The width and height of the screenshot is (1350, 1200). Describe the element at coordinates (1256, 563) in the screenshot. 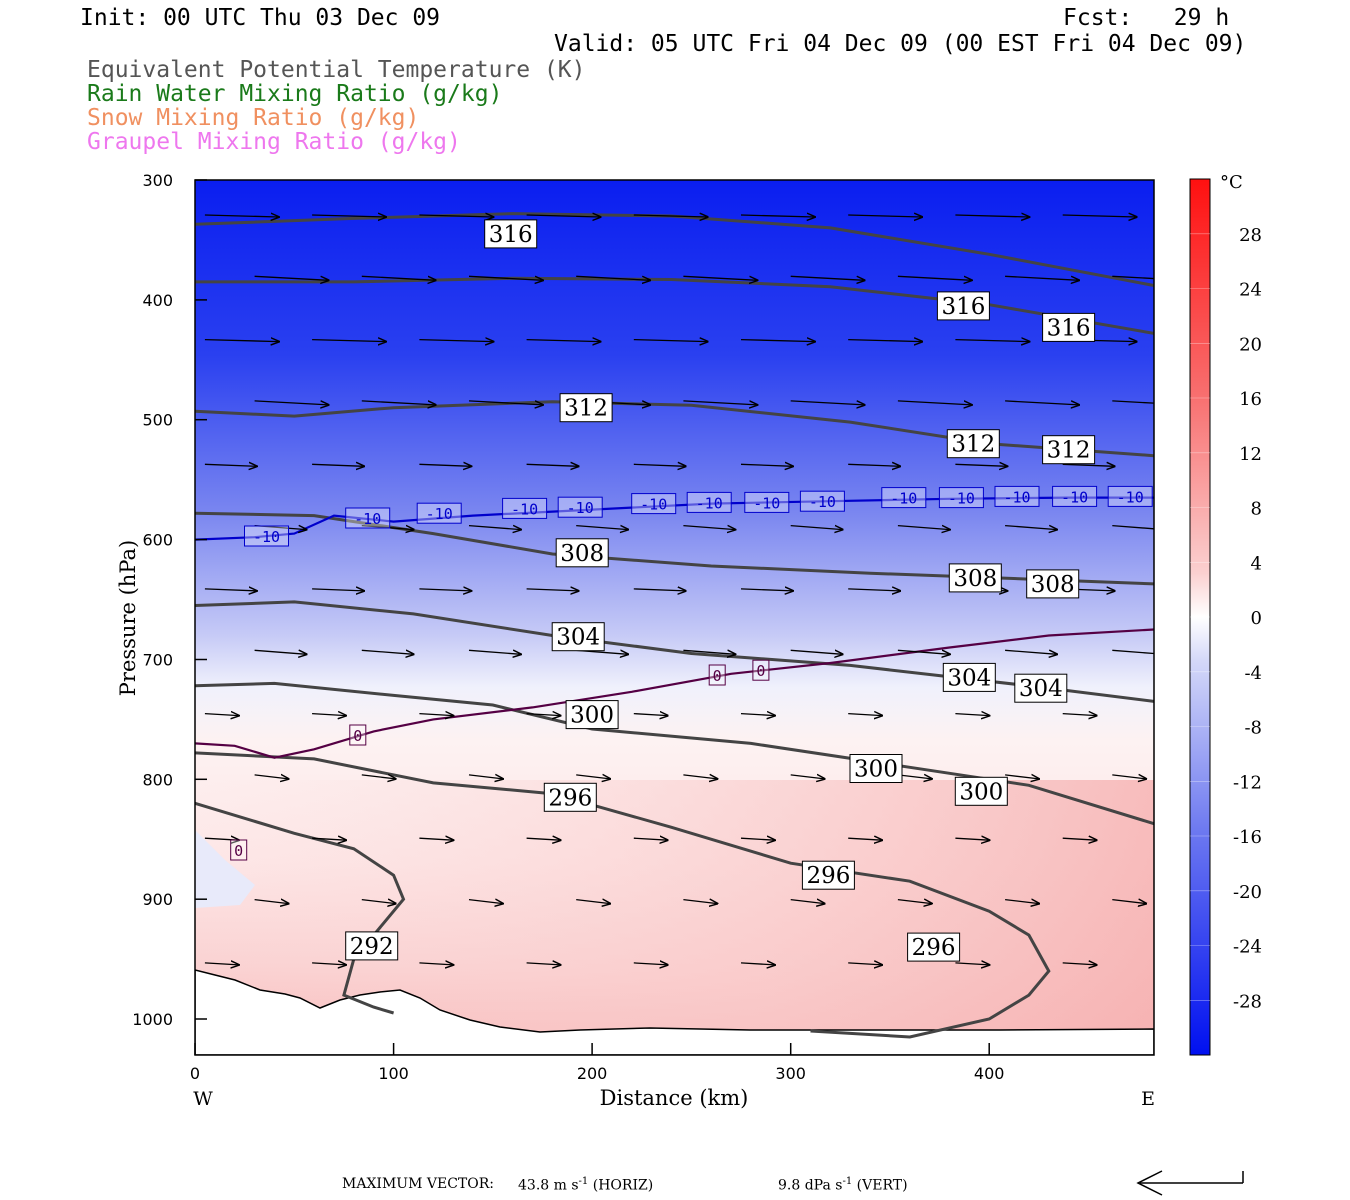

I see `colorbar-tick-label: 4` at that location.